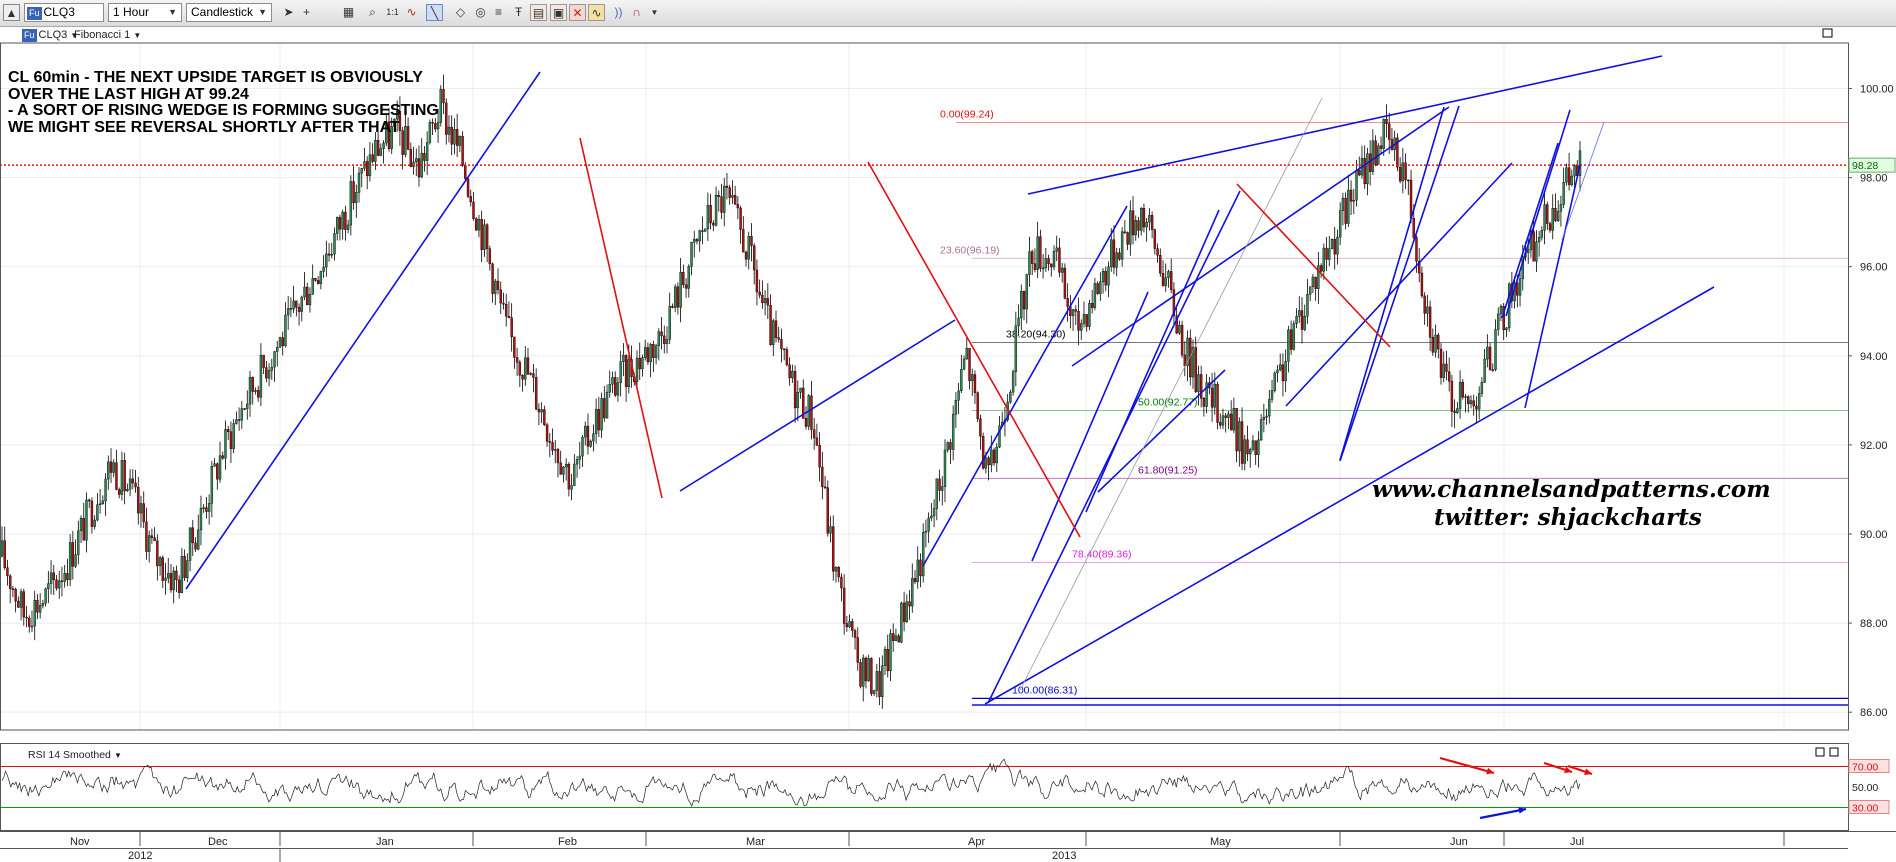 The image size is (1896, 862). What do you see at coordinates (1874, 179) in the screenshot?
I see `y-tick-label: 98.00` at bounding box center [1874, 179].